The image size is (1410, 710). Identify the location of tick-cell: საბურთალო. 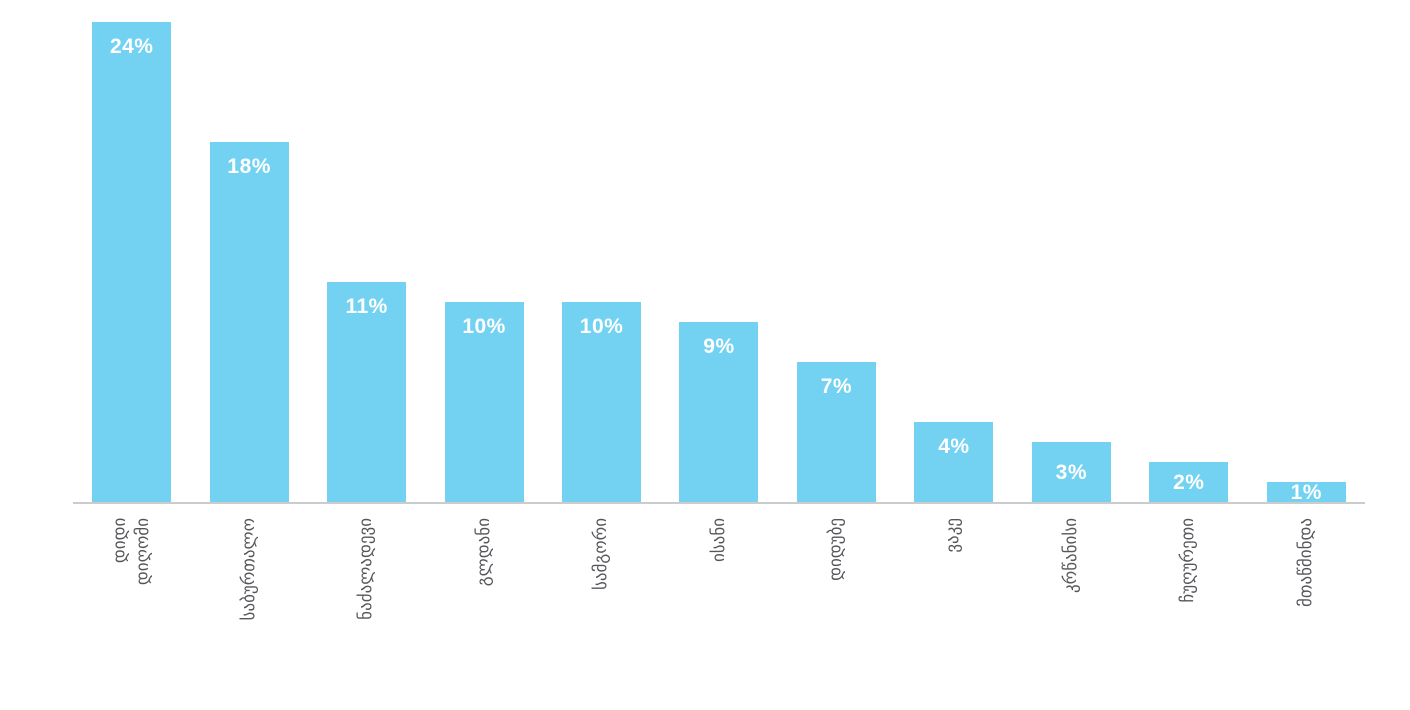
(248, 609).